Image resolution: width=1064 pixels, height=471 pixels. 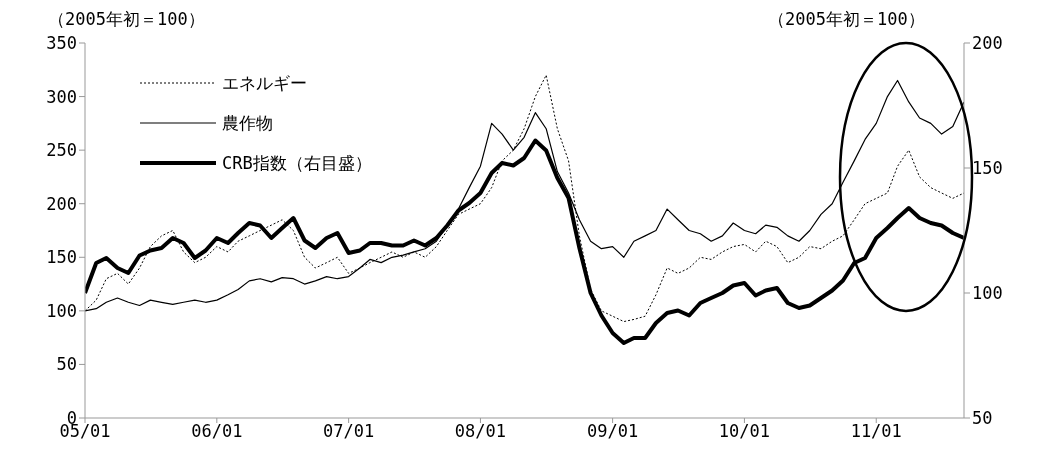 I want to click on x-tick-label: 08/01, so click(x=480, y=431).